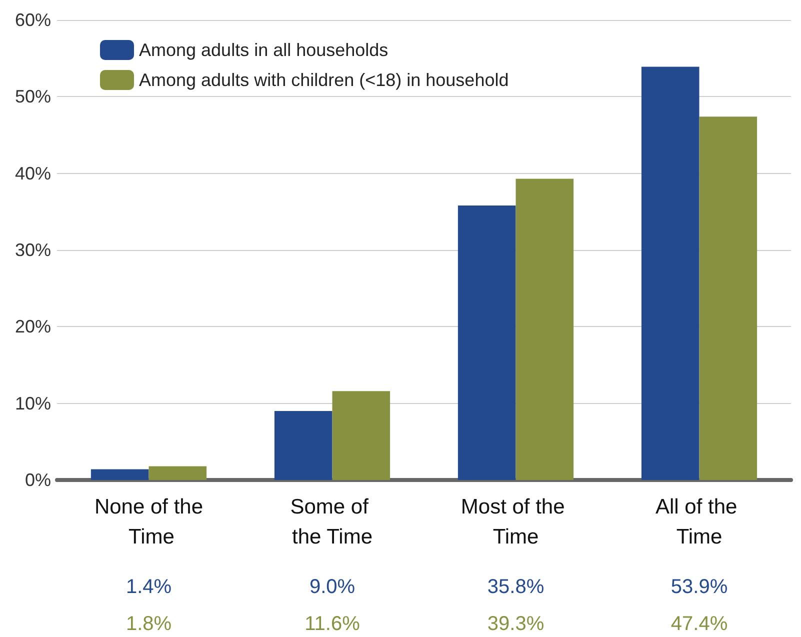  I want to click on y-tick-label: 30%, so click(32, 250).